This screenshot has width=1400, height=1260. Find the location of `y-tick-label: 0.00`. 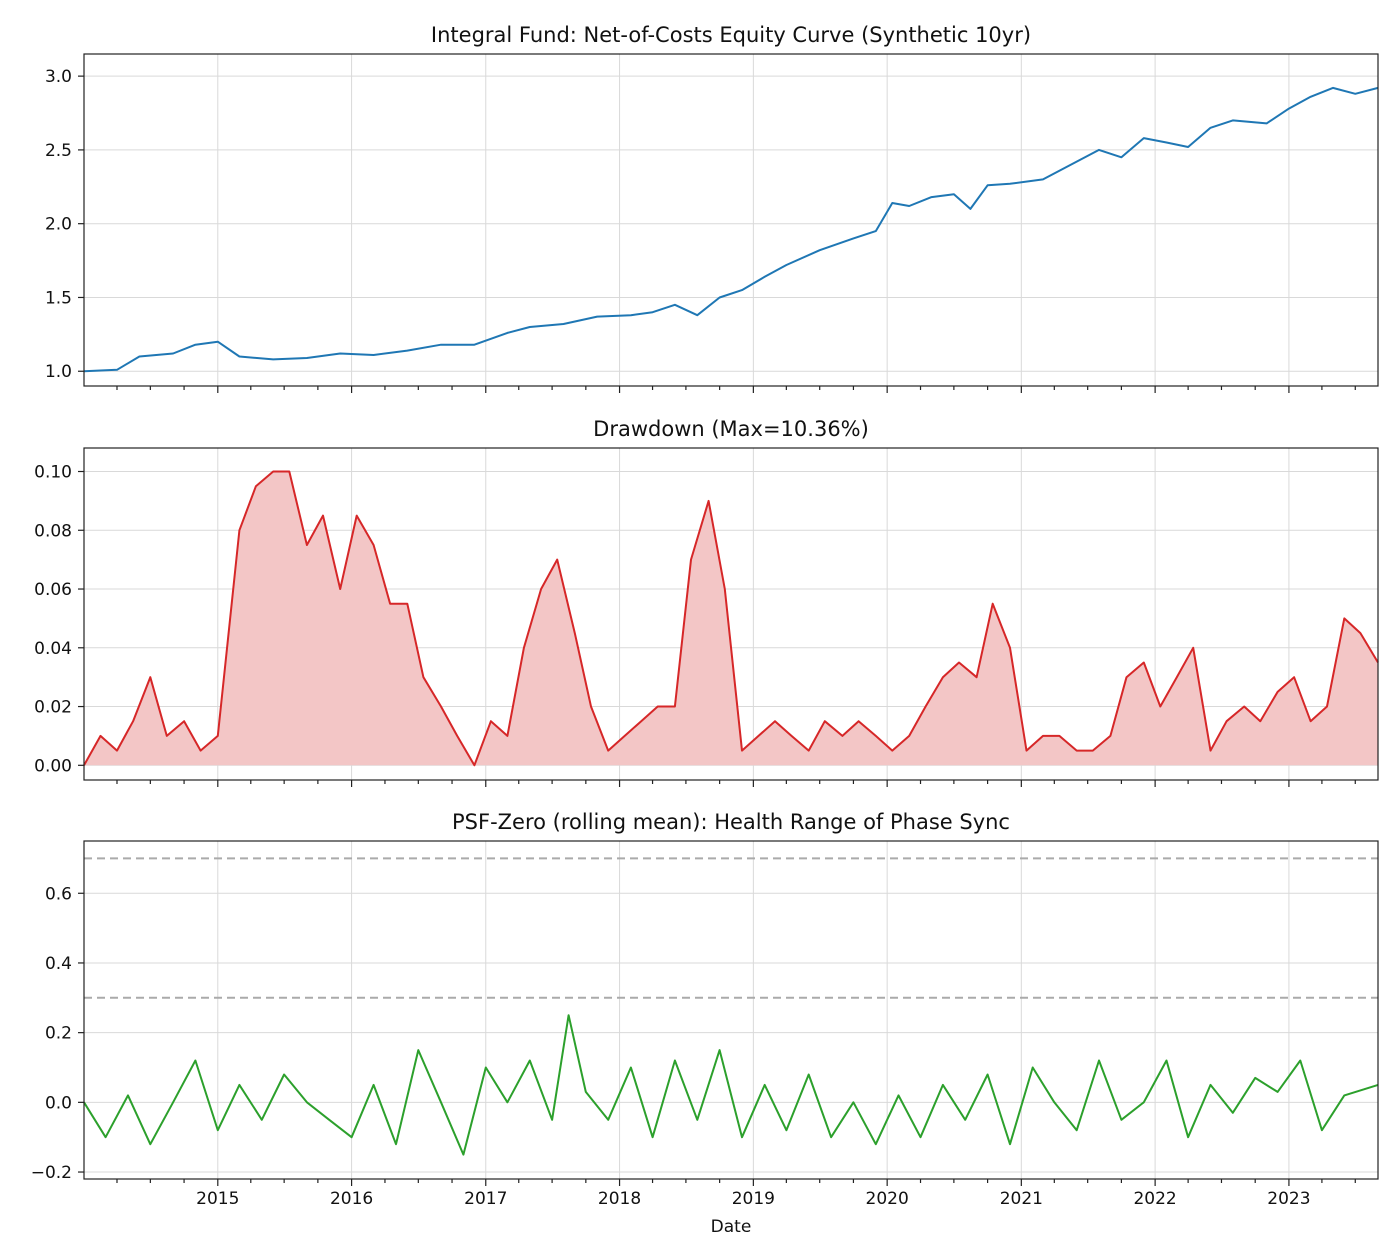

y-tick-label: 0.00 is located at coordinates (53, 766).